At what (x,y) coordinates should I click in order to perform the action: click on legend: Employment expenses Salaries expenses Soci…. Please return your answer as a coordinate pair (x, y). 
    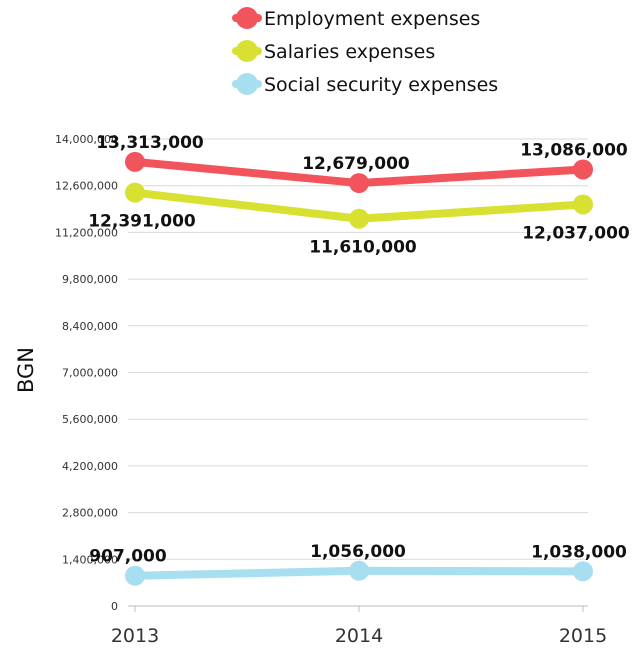
    Looking at the image, I should click on (365, 51).